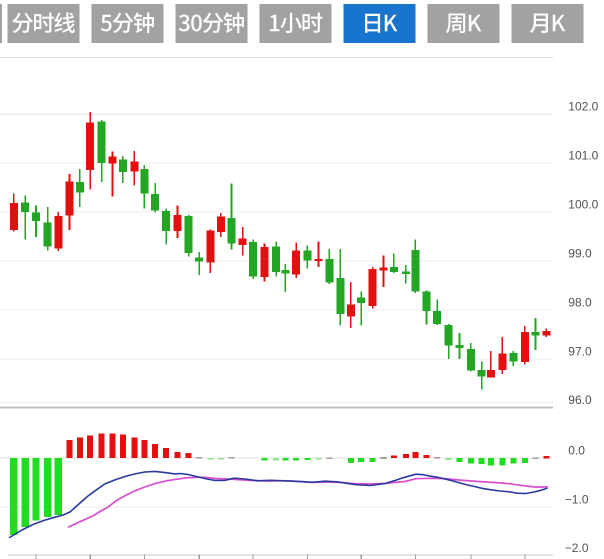 The width and height of the screenshot is (604, 559). Describe the element at coordinates (580, 303) in the screenshot. I see `svg-text: 98.0` at that location.